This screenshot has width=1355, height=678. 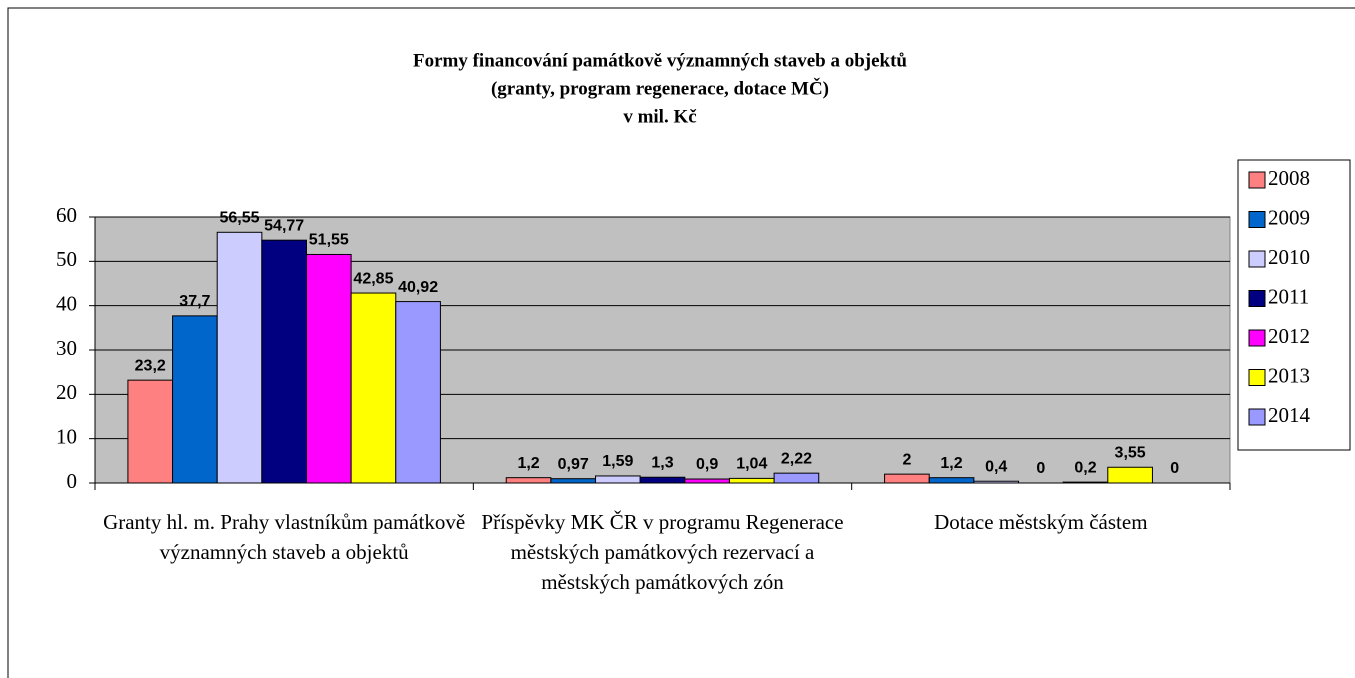 What do you see at coordinates (66, 392) in the screenshot?
I see `y-tick-label: 20` at bounding box center [66, 392].